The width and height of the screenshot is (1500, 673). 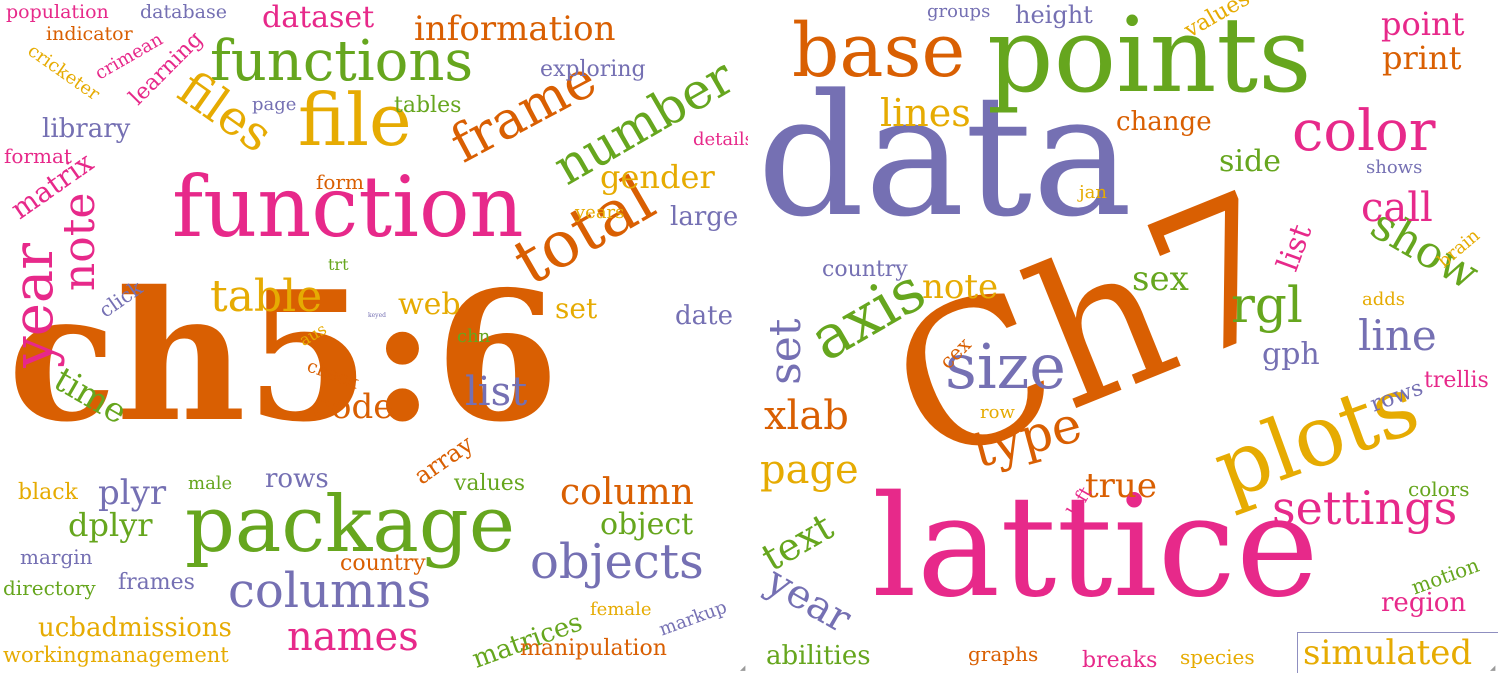 I want to click on cloud-word: region, so click(x=1424, y=603).